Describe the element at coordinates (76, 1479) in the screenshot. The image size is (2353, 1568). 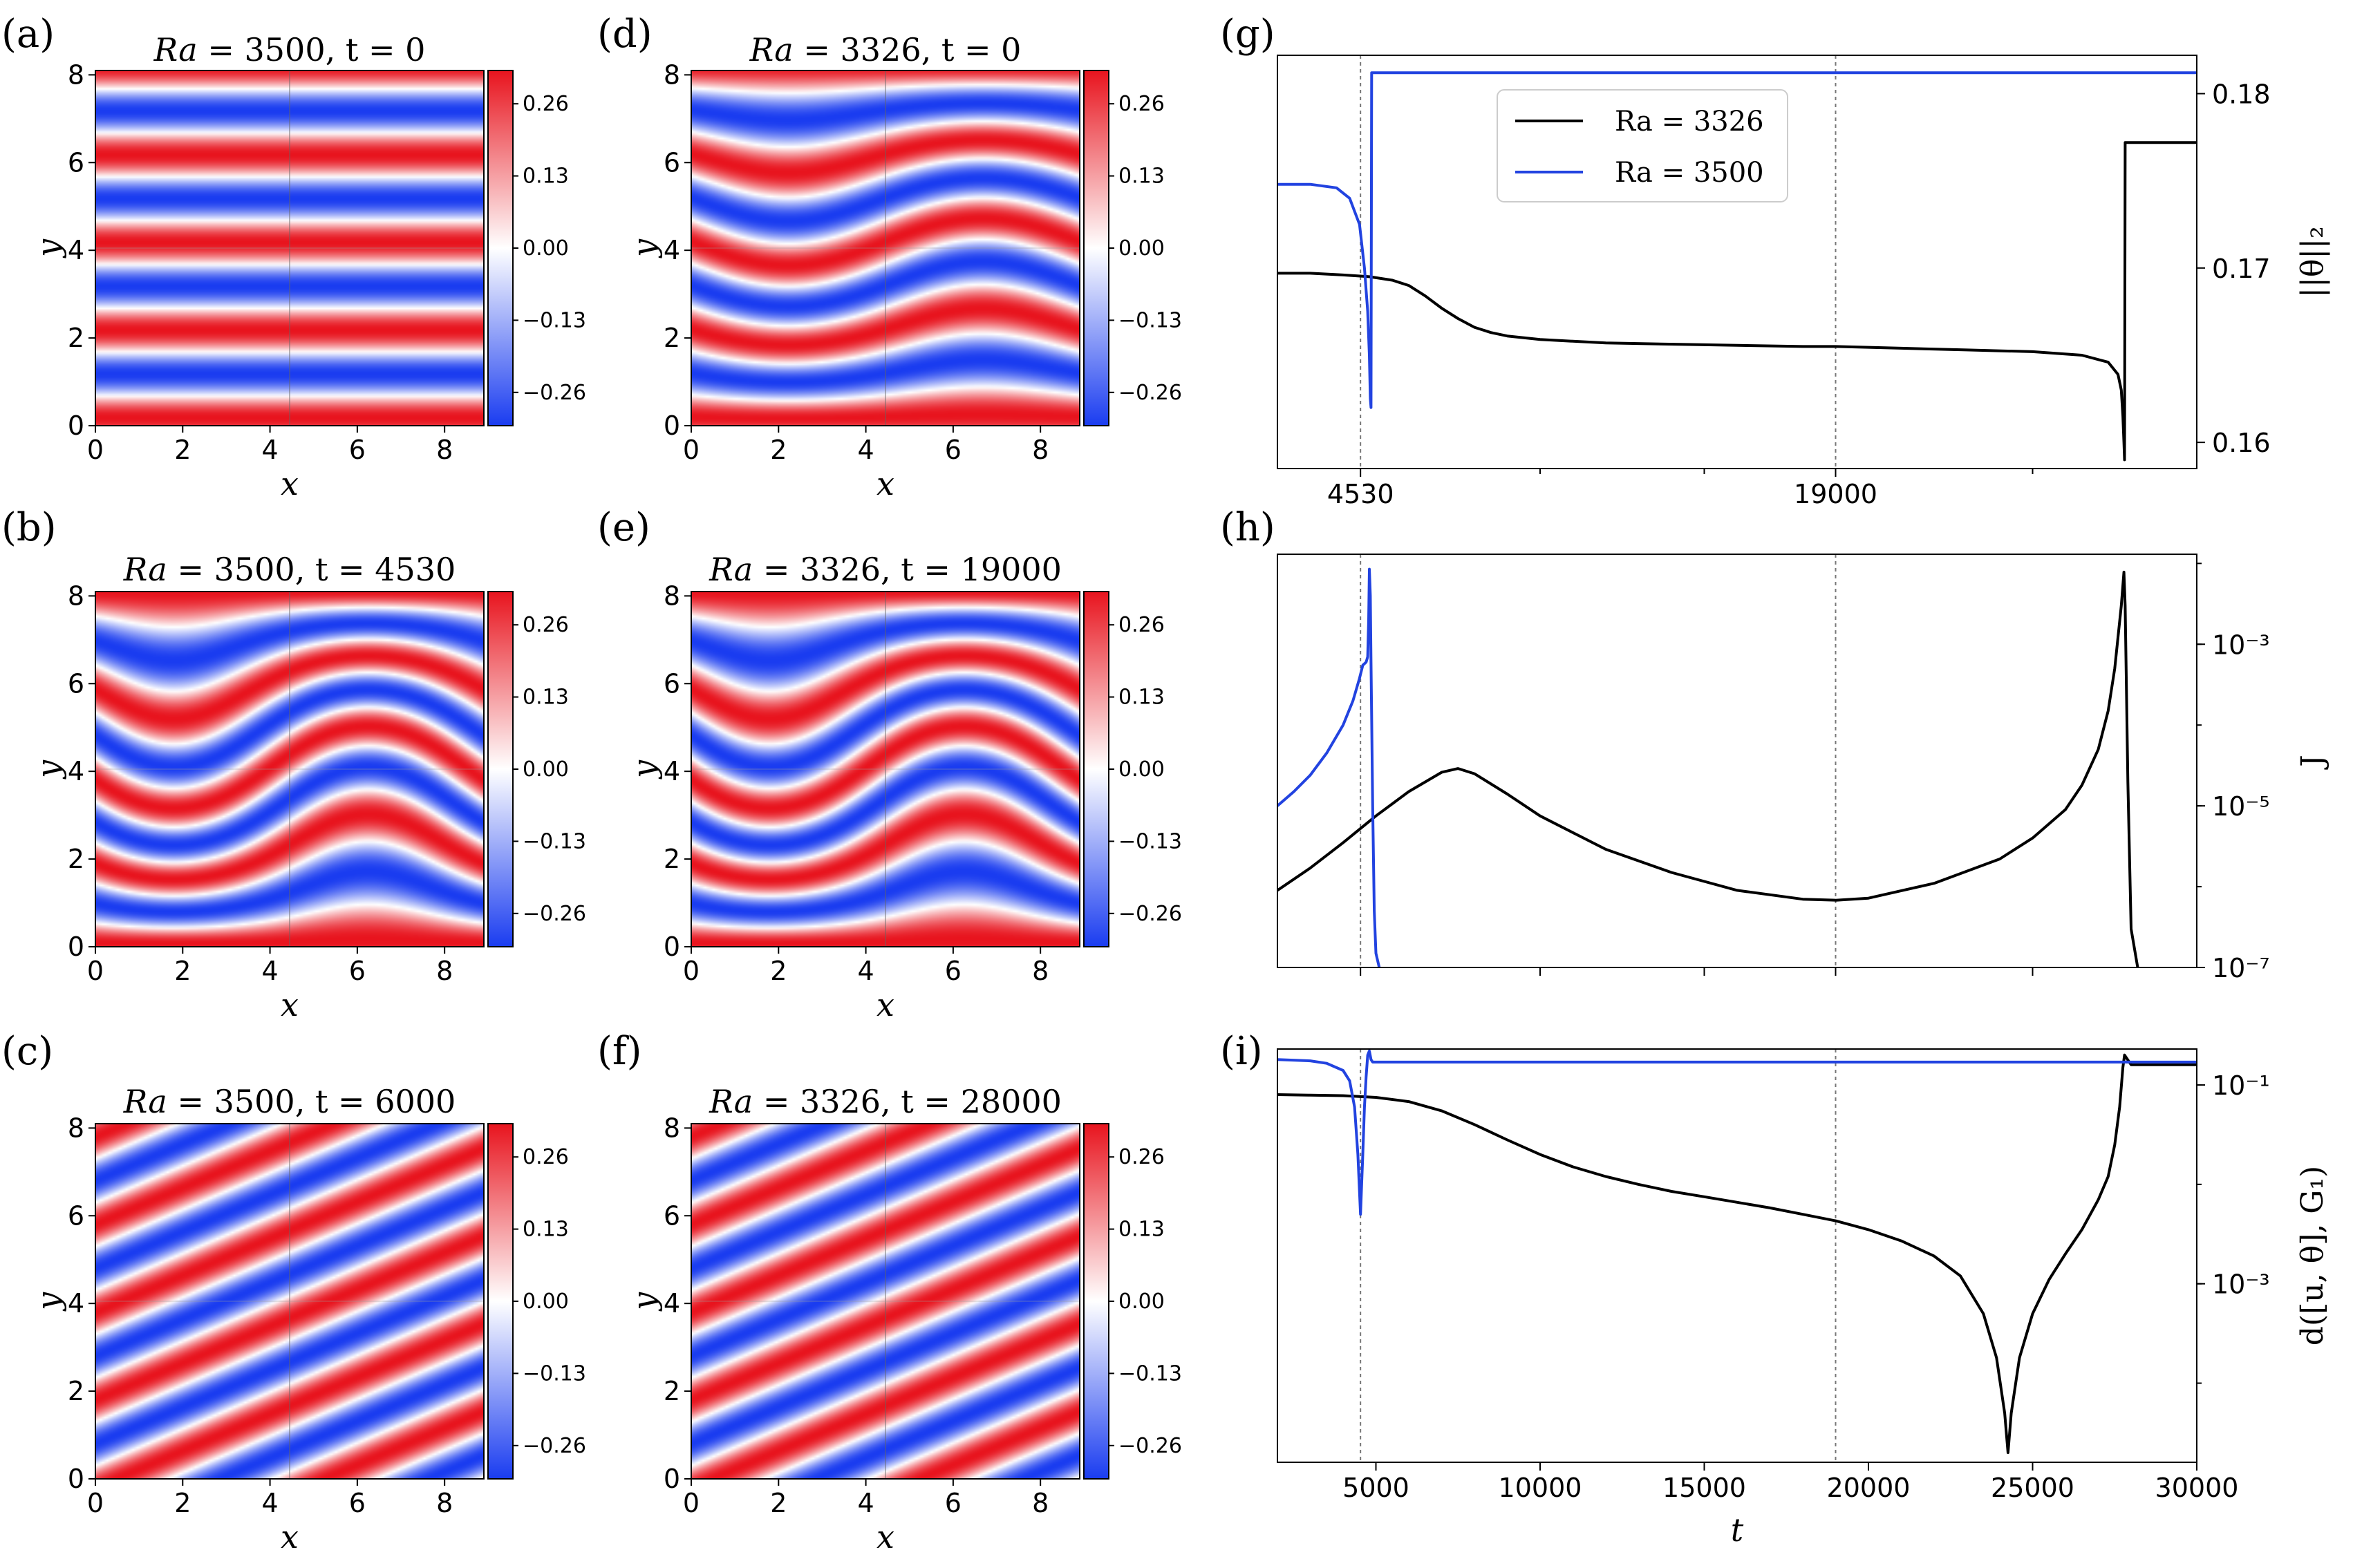
I see `y-tick-label: 0` at that location.